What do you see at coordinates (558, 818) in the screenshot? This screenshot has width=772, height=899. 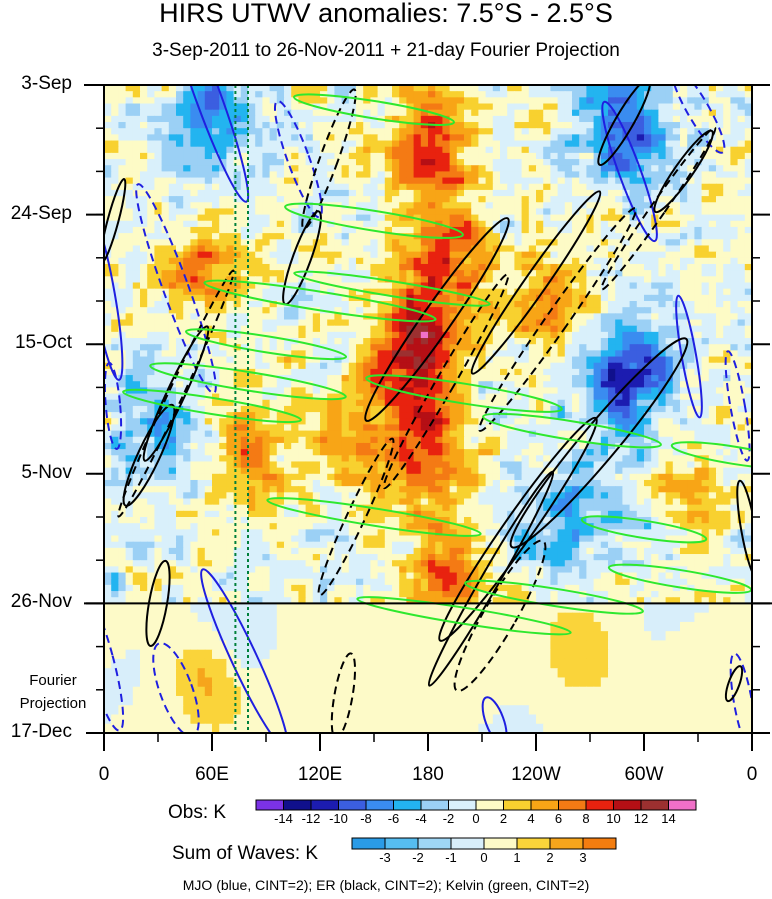 I see `obs-colorbar-tick-10: 6` at bounding box center [558, 818].